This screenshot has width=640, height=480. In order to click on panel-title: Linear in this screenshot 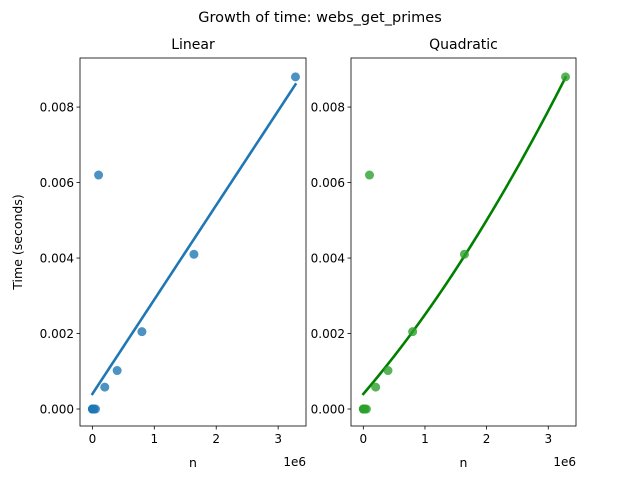, I will do `click(193, 45)`.